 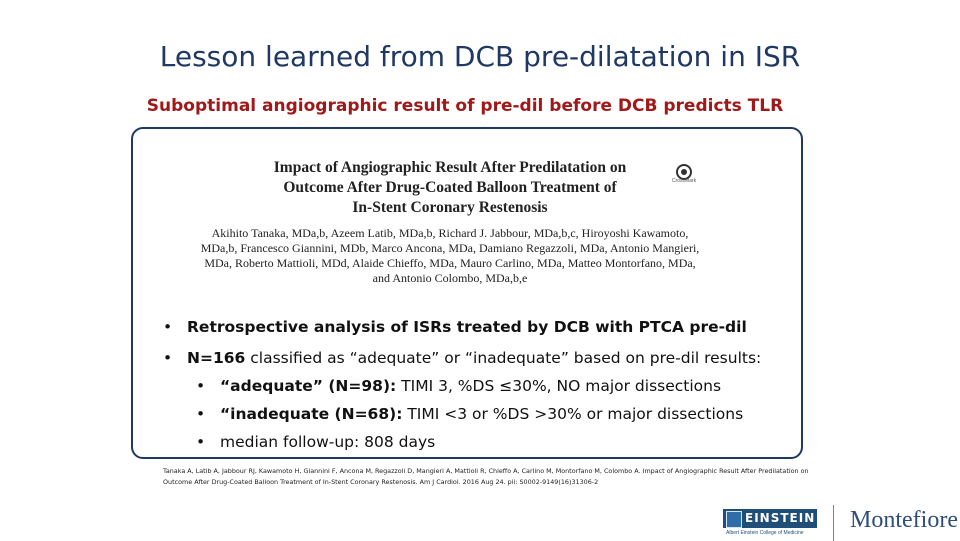 What do you see at coordinates (904, 520) in the screenshot?
I see `montefiore-logo: Montefiore` at bounding box center [904, 520].